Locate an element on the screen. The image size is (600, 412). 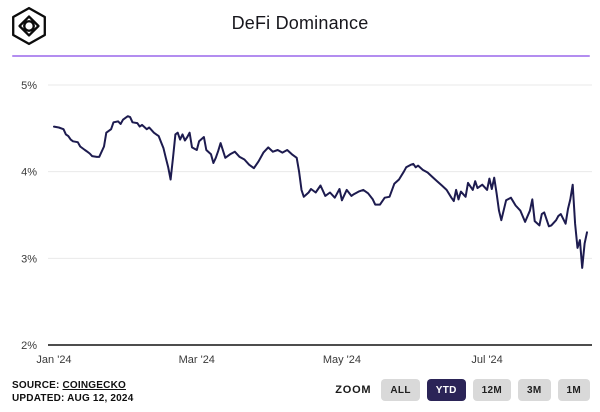
zoom-button-group: ALL YTD 12M 3M 1M is located at coordinates (485, 390).